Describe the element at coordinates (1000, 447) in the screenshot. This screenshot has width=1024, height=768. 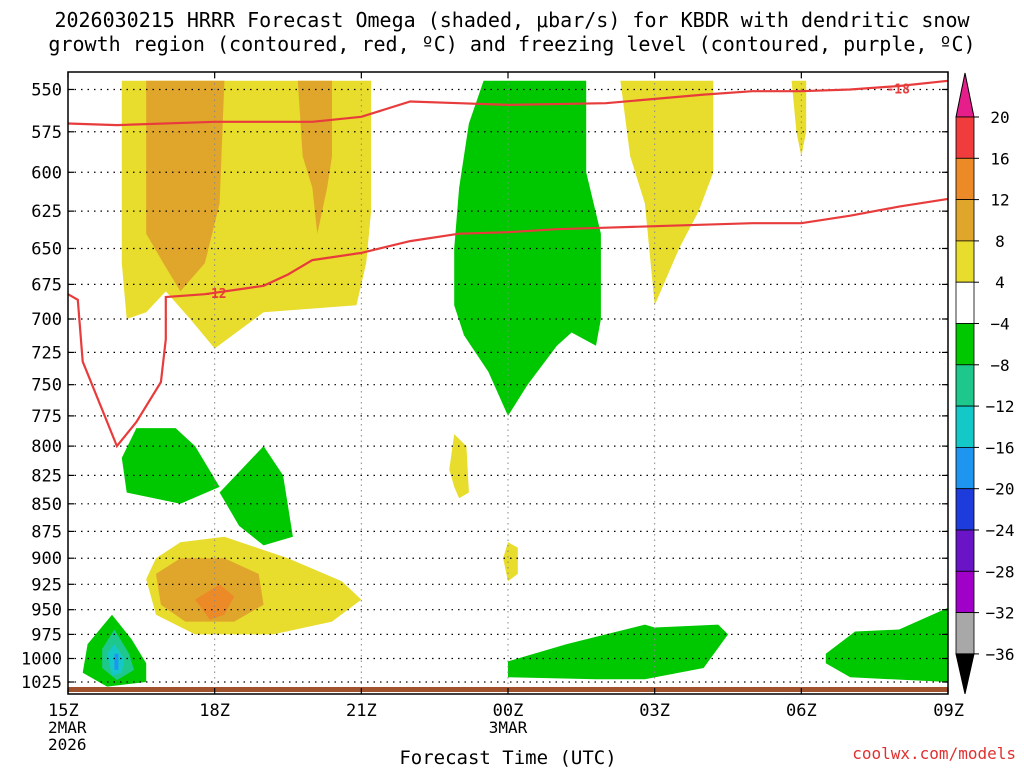
I see `colorbar-label-8: −16` at that location.